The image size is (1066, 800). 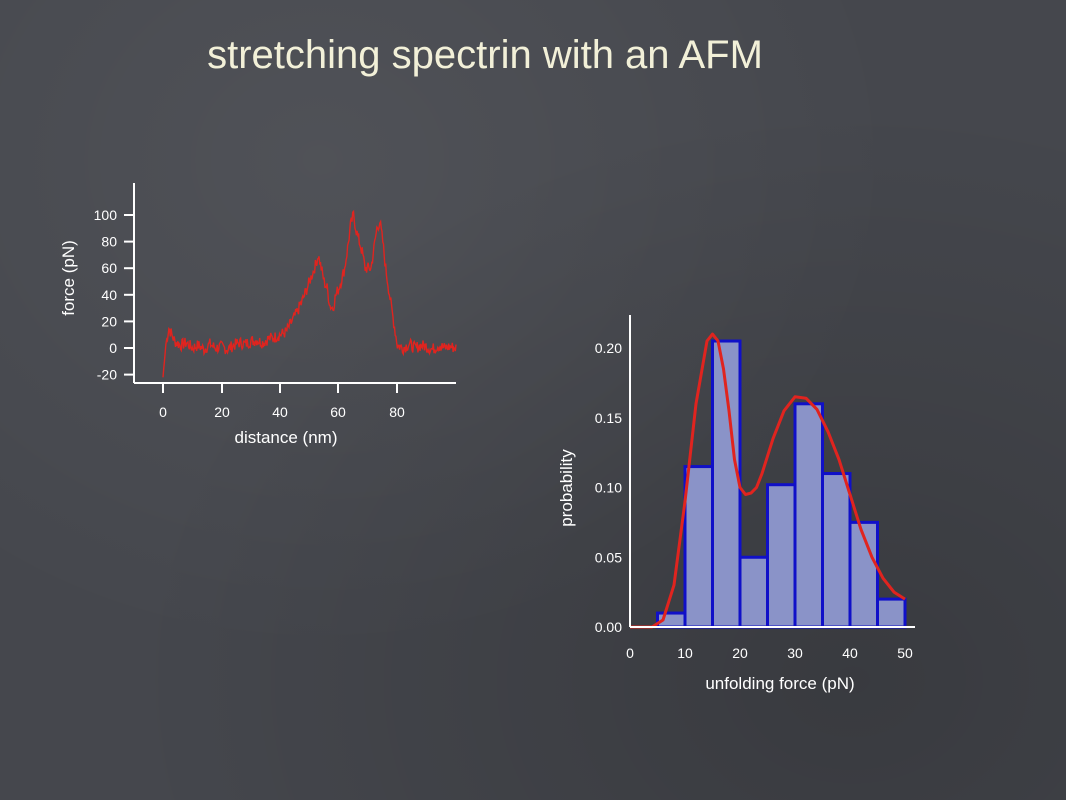 What do you see at coordinates (485, 55) in the screenshot?
I see `slide-title: stretching spectrin with an AFM` at bounding box center [485, 55].